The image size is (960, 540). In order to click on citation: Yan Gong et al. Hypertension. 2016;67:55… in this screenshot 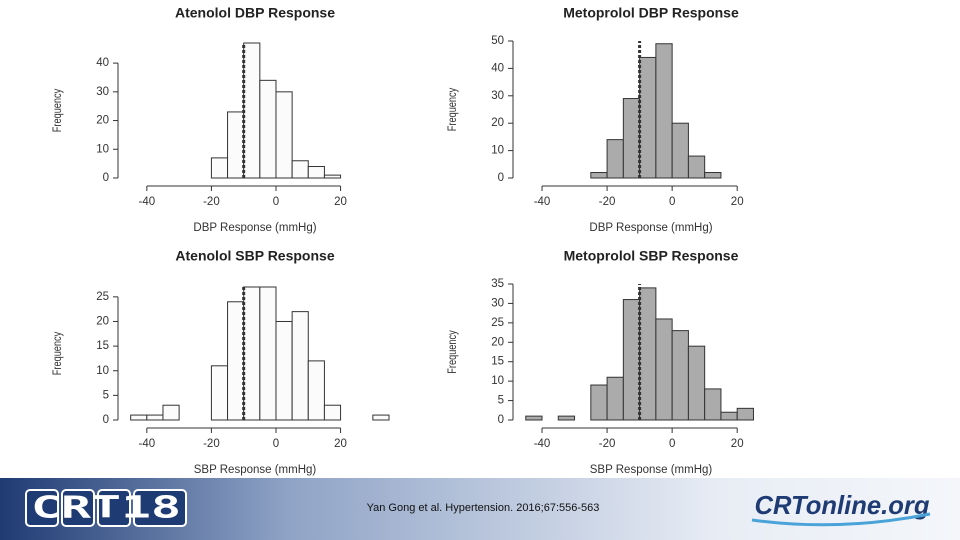, I will do `click(483, 508)`.